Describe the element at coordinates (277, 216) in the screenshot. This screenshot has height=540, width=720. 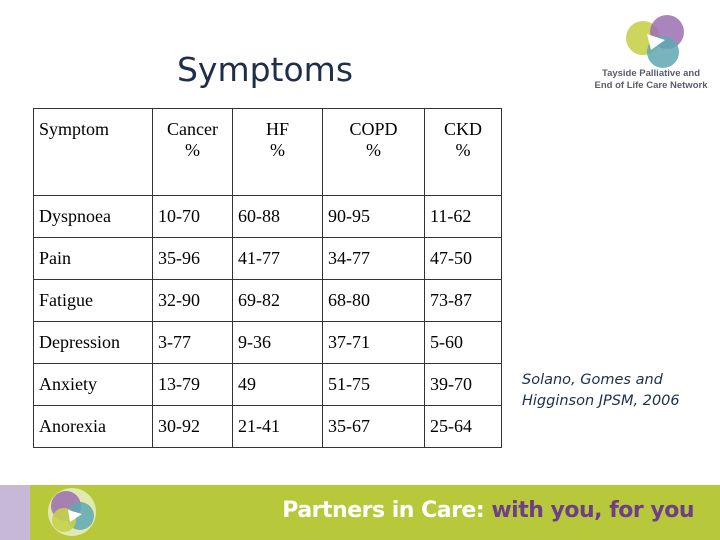
I see `table-cell: 60-88` at that location.